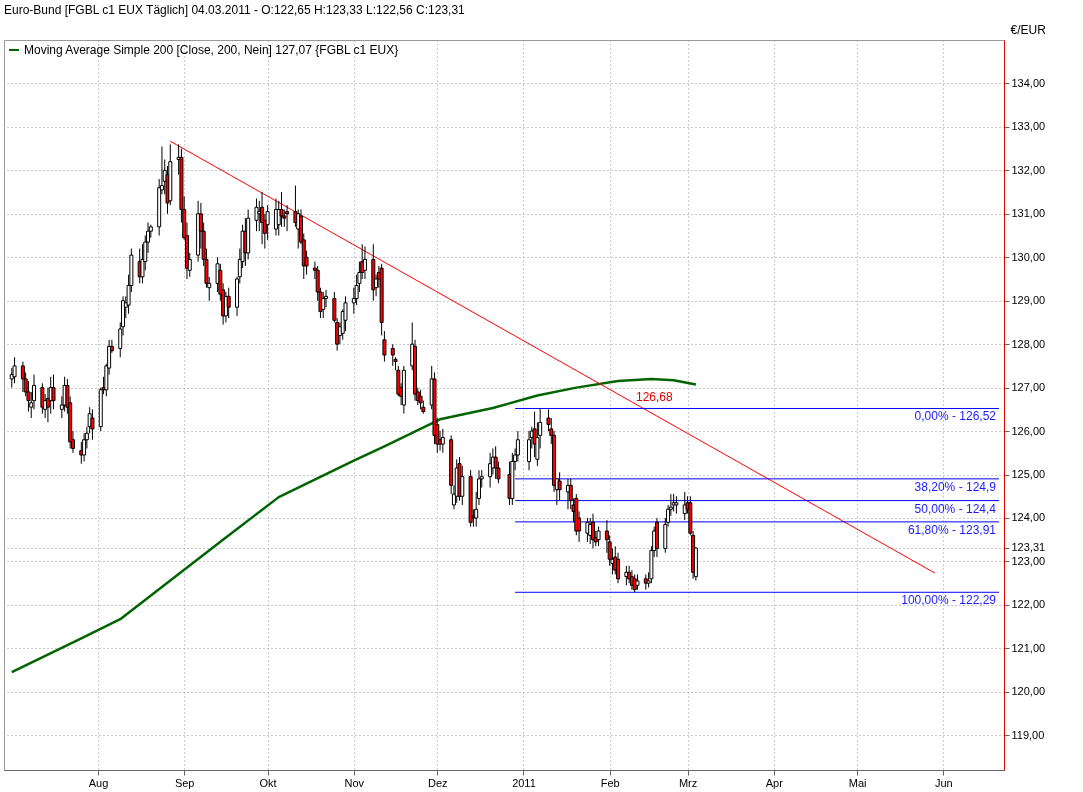 This screenshot has height=792, width=1083. What do you see at coordinates (1028, 343) in the screenshot?
I see `y-tick-label: 128,00` at bounding box center [1028, 343].